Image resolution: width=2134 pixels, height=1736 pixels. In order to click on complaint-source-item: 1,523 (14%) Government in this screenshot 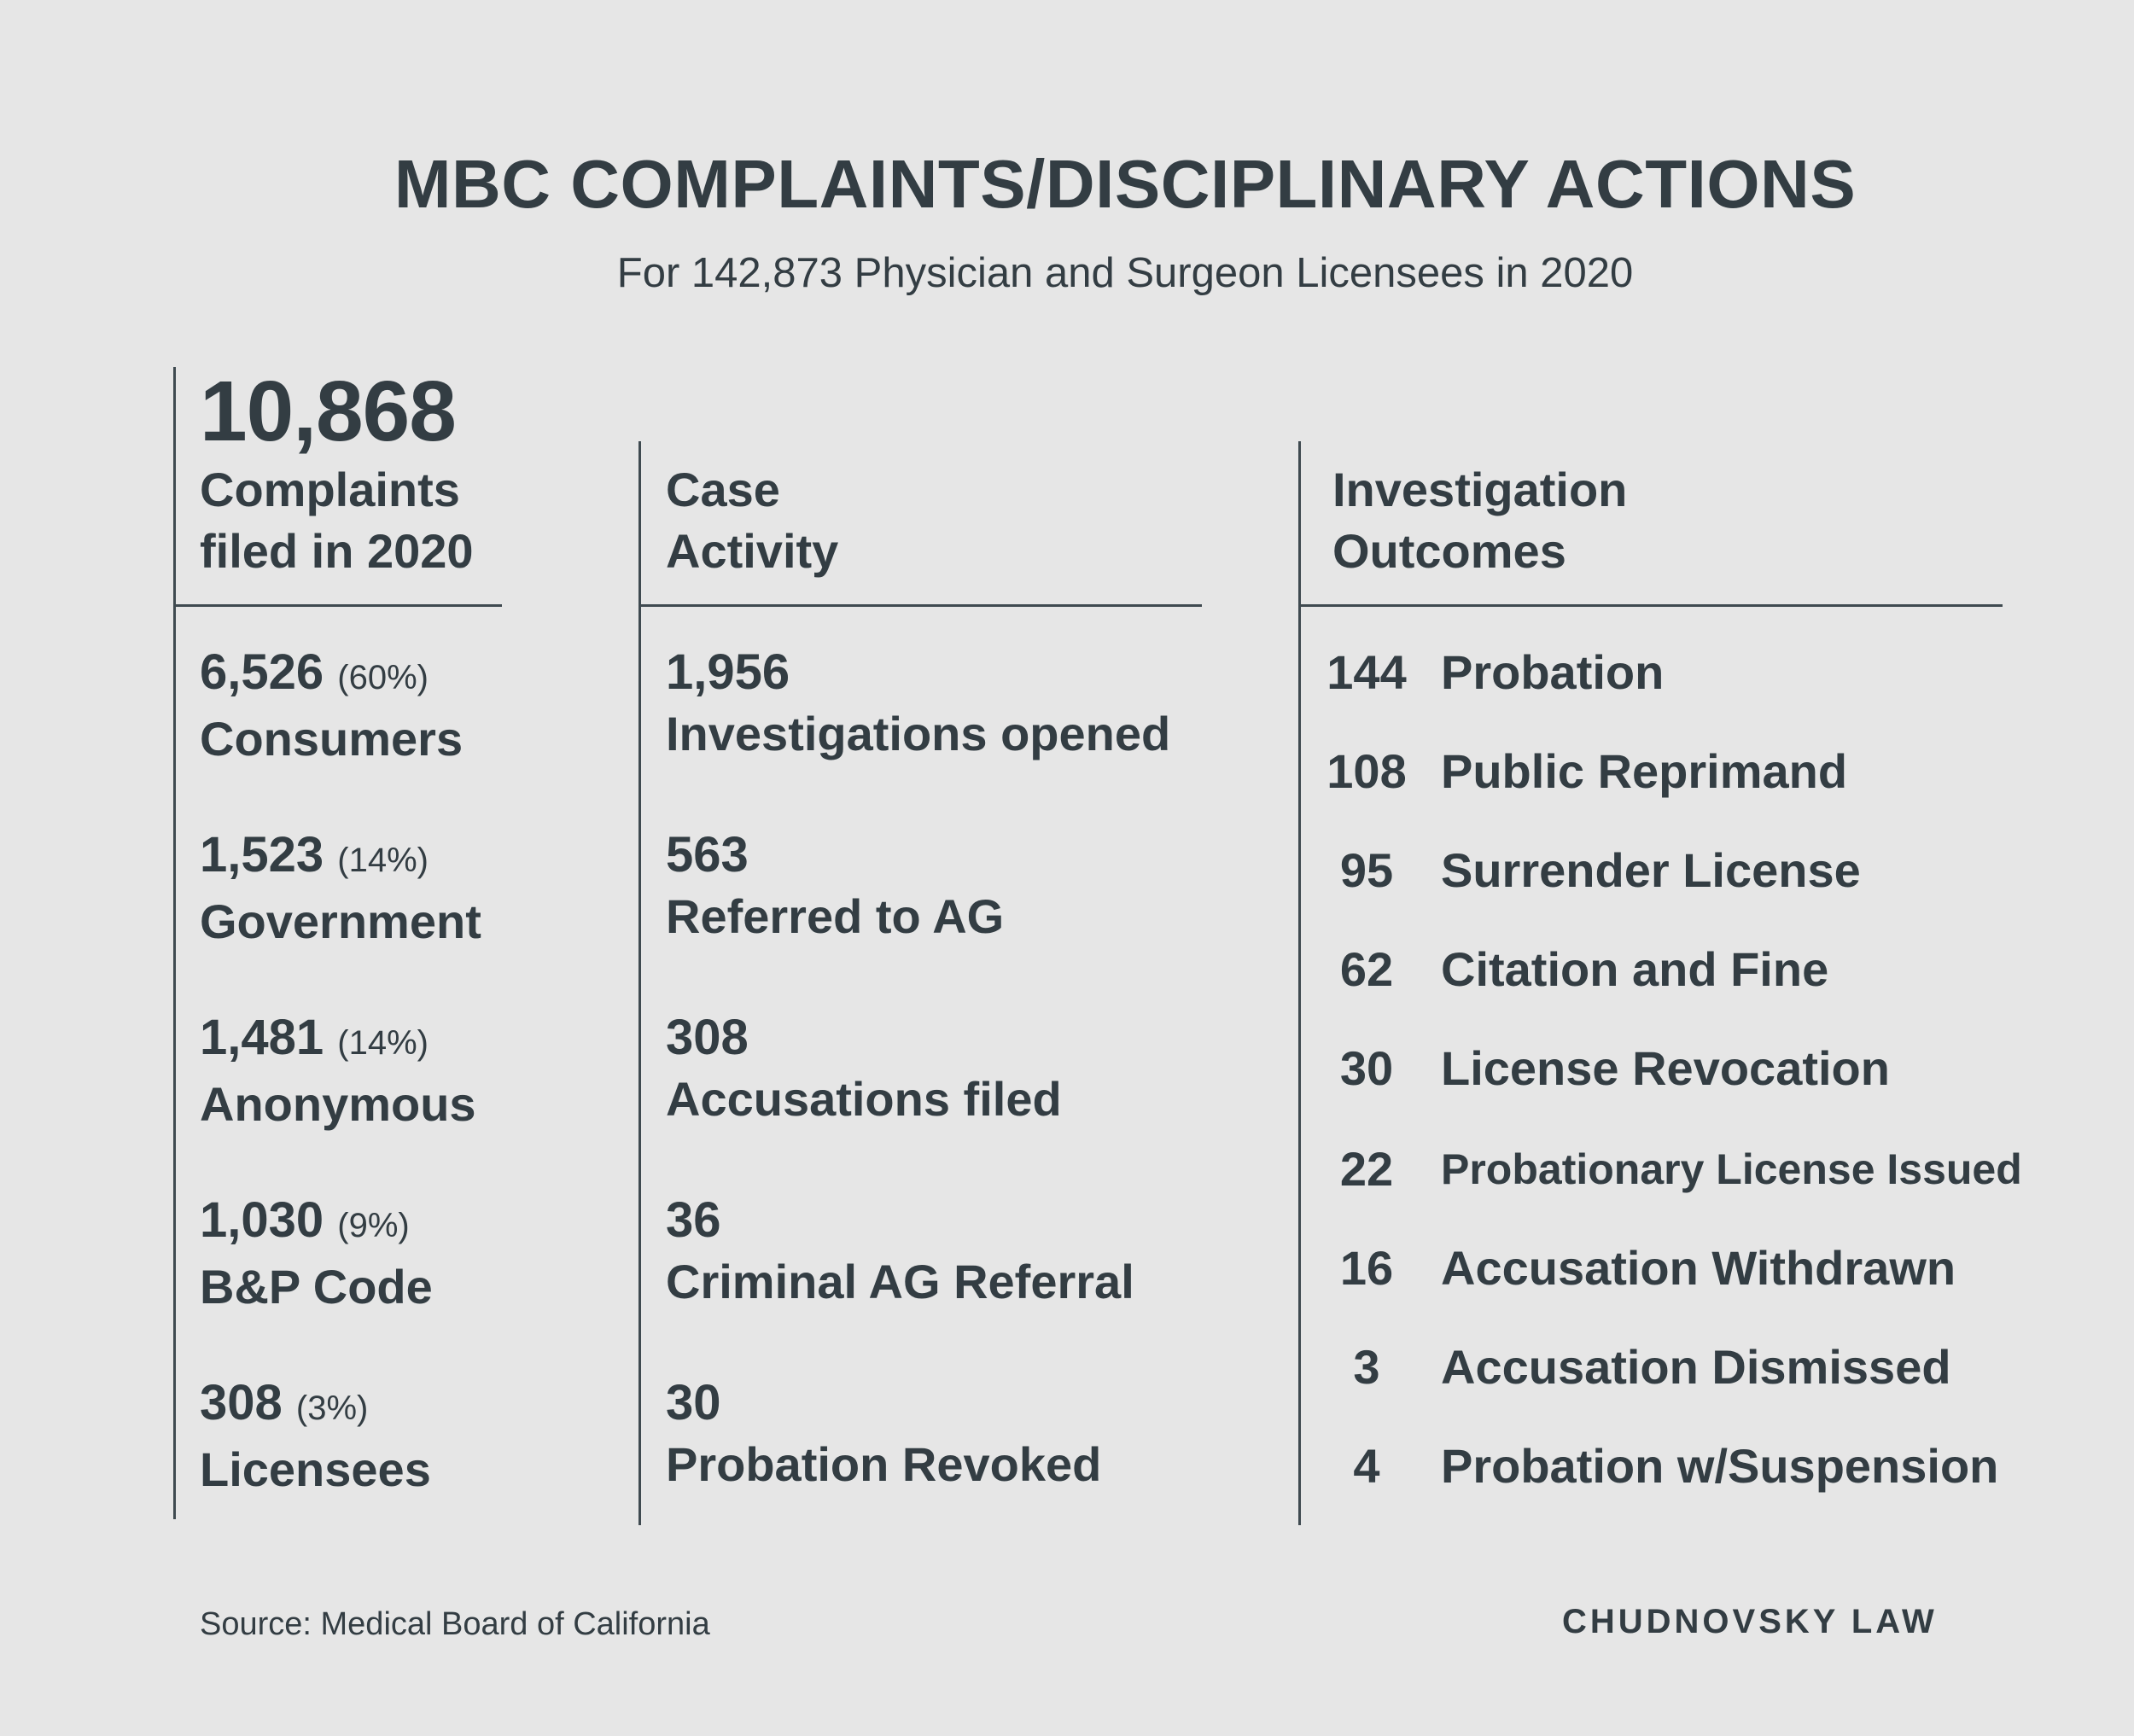, I will do `click(341, 887)`.